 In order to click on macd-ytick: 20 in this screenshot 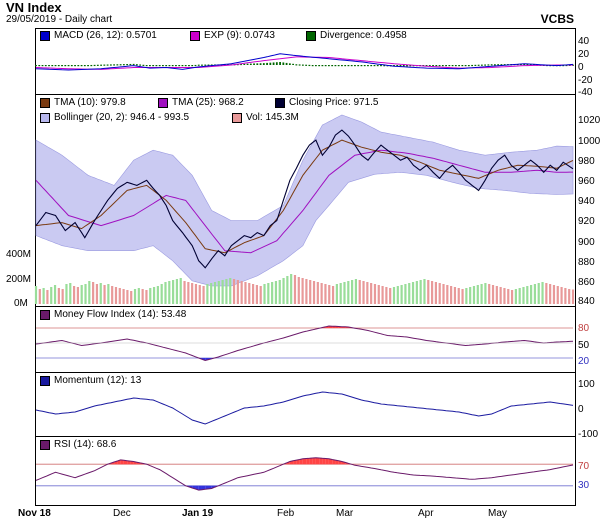, I will do `click(584, 54)`.